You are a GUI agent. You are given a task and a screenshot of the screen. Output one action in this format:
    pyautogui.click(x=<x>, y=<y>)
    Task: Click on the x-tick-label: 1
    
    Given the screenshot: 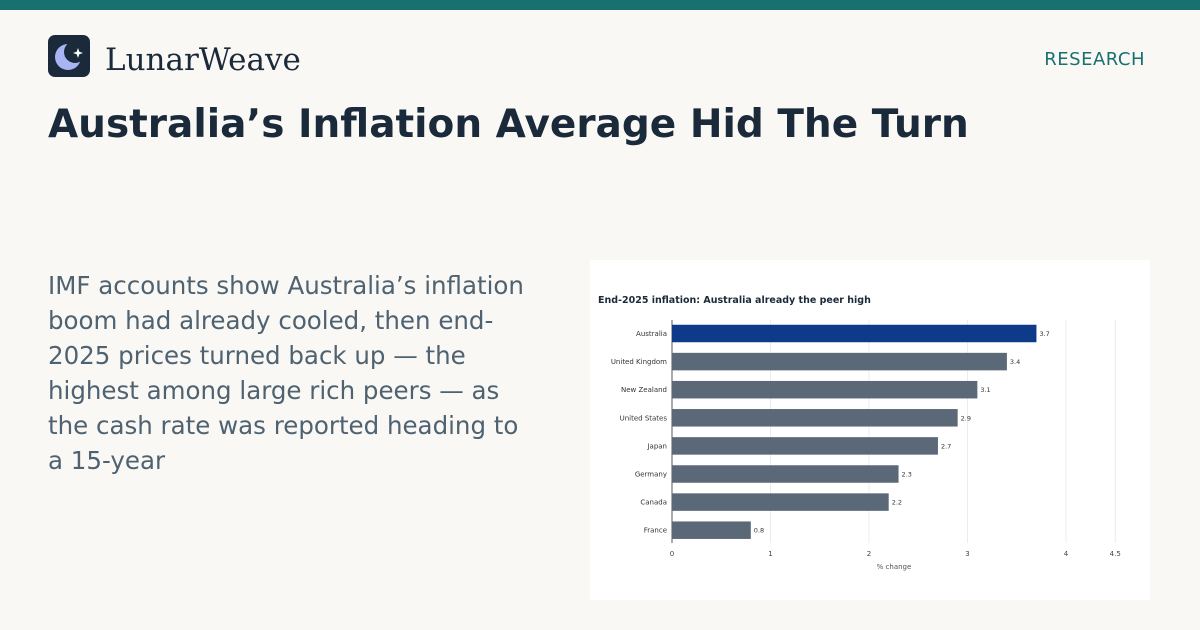 What is the action you would take?
    pyautogui.click(x=770, y=554)
    